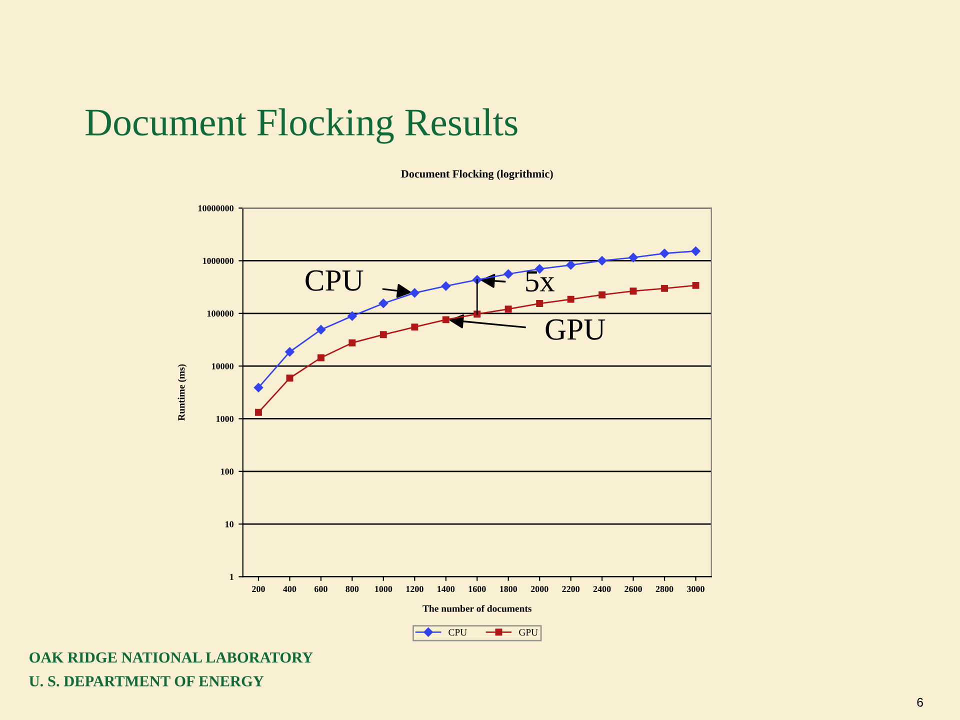 This screenshot has width=960, height=720. What do you see at coordinates (218, 261) in the screenshot?
I see `y-tick-label: 1000000` at bounding box center [218, 261].